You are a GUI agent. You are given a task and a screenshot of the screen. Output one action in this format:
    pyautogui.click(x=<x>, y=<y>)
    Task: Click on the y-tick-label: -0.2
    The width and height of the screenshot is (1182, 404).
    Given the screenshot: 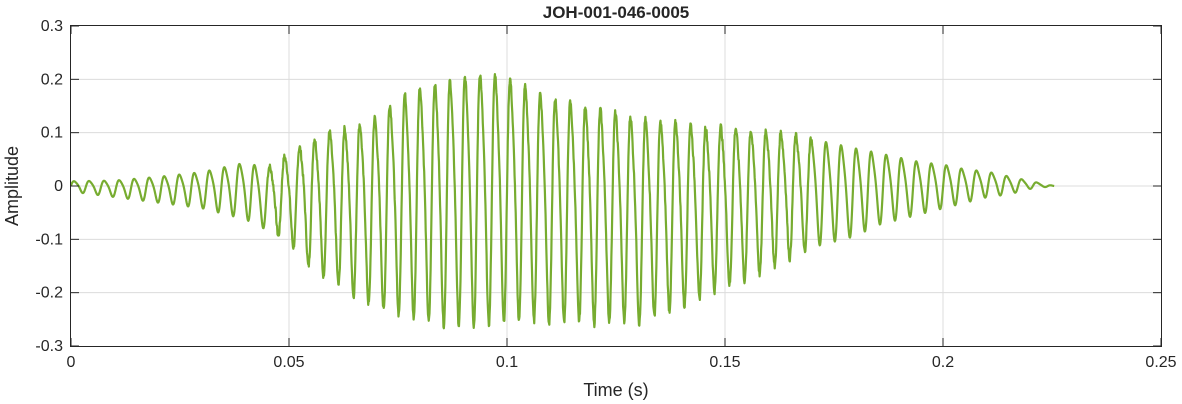 What is the action you would take?
    pyautogui.click(x=49, y=293)
    